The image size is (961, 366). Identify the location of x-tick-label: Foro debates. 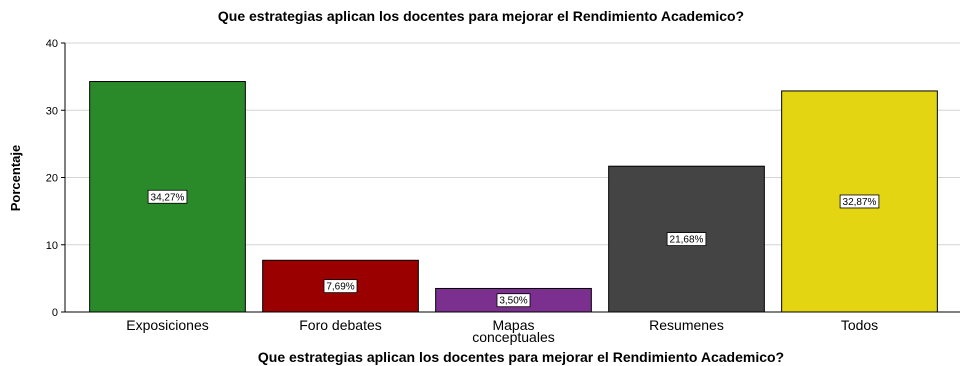
(340, 325).